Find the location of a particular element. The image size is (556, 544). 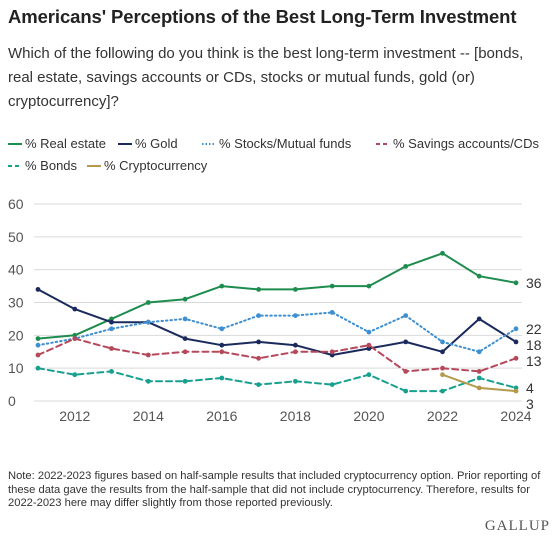

data-point-savings-accounts-cds-2016 is located at coordinates (222, 352).